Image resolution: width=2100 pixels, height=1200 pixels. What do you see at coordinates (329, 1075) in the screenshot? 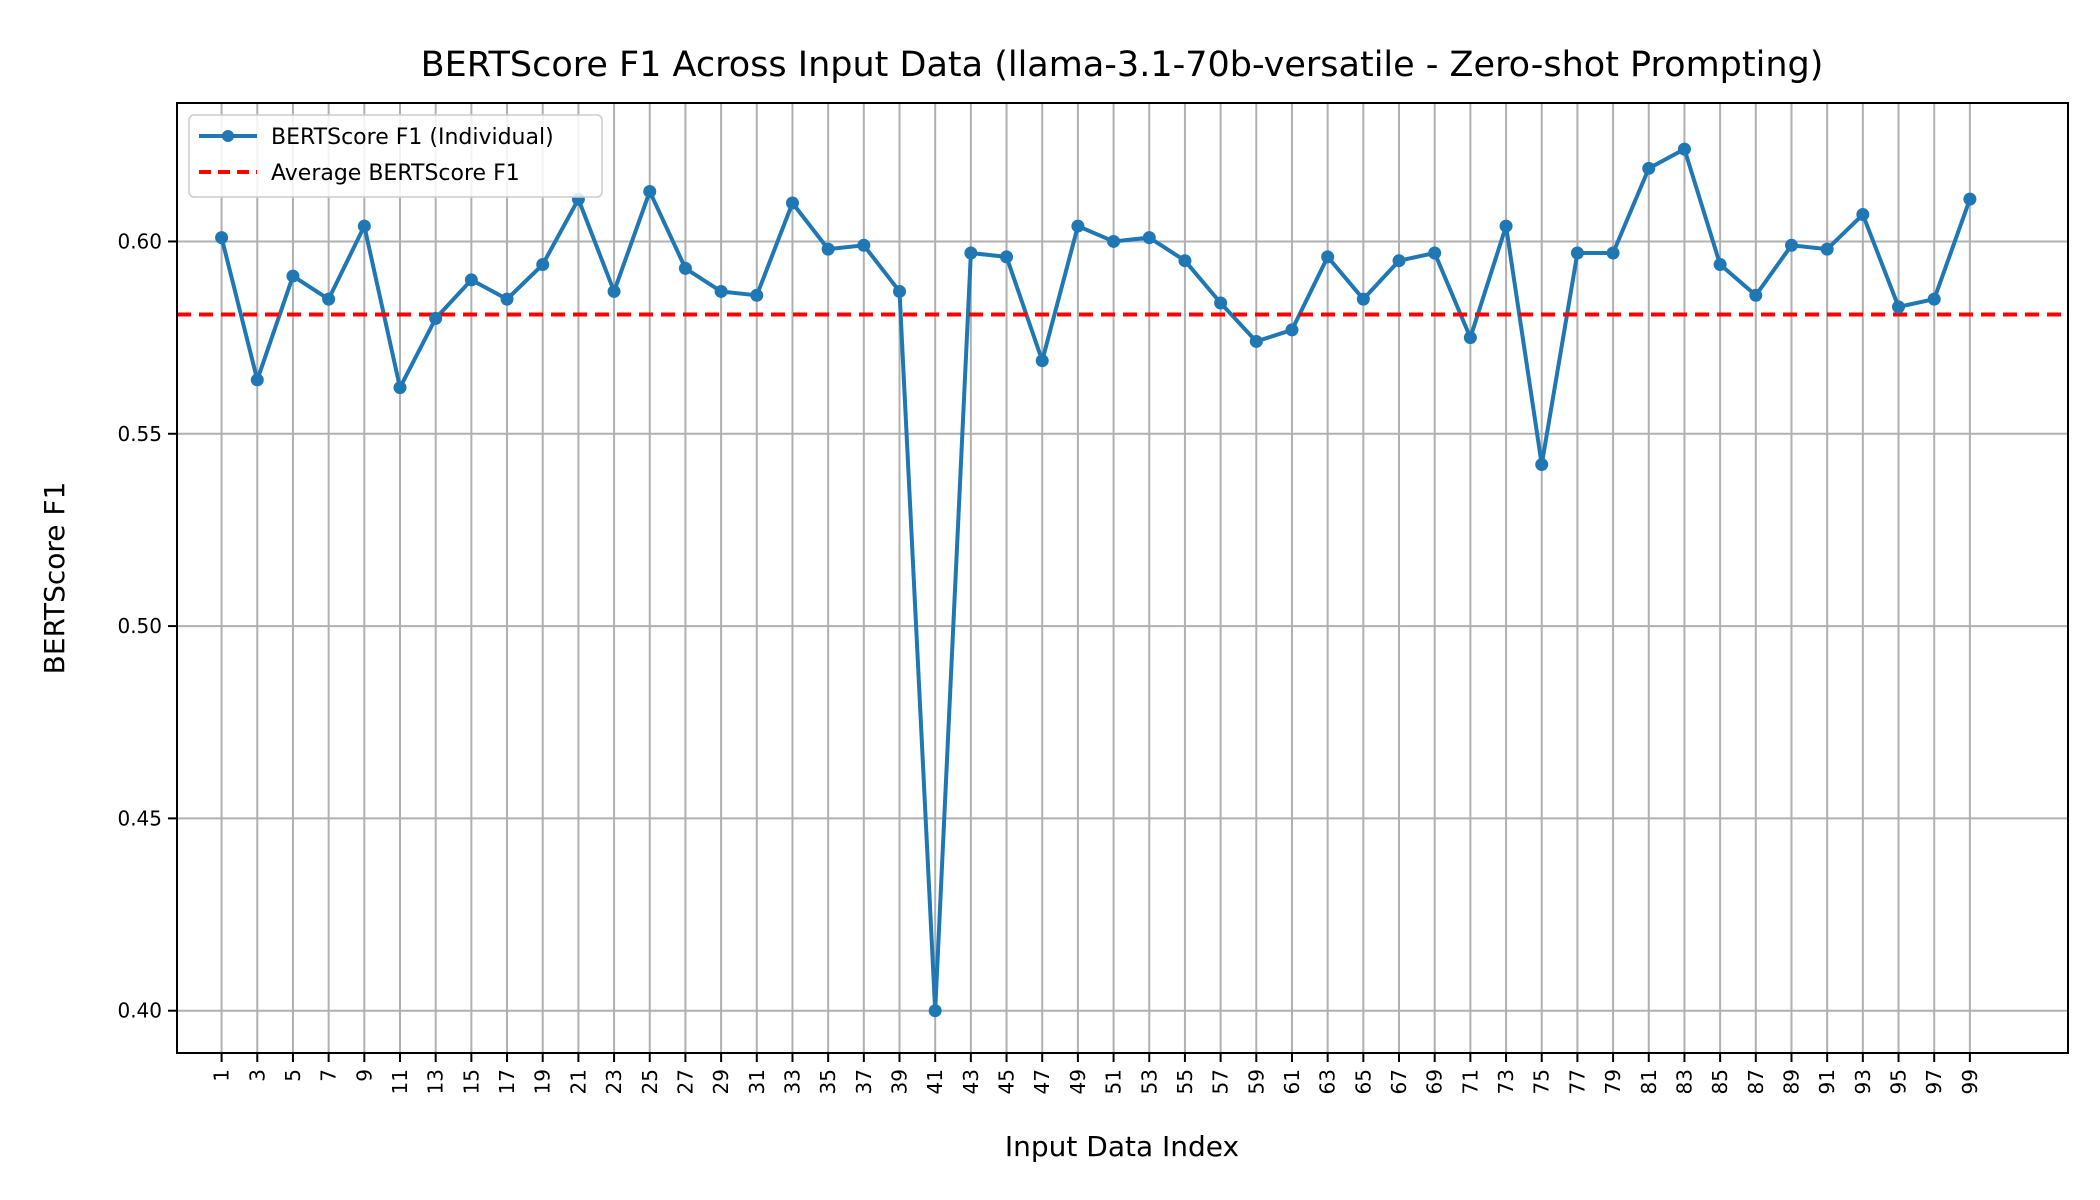
I see `x-tick-label: 7` at bounding box center [329, 1075].